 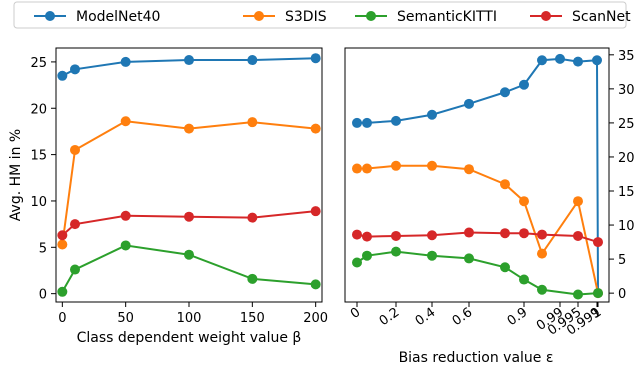 I want to click on legend-label-semantickitti: SemanticKITTI, so click(x=447, y=17).